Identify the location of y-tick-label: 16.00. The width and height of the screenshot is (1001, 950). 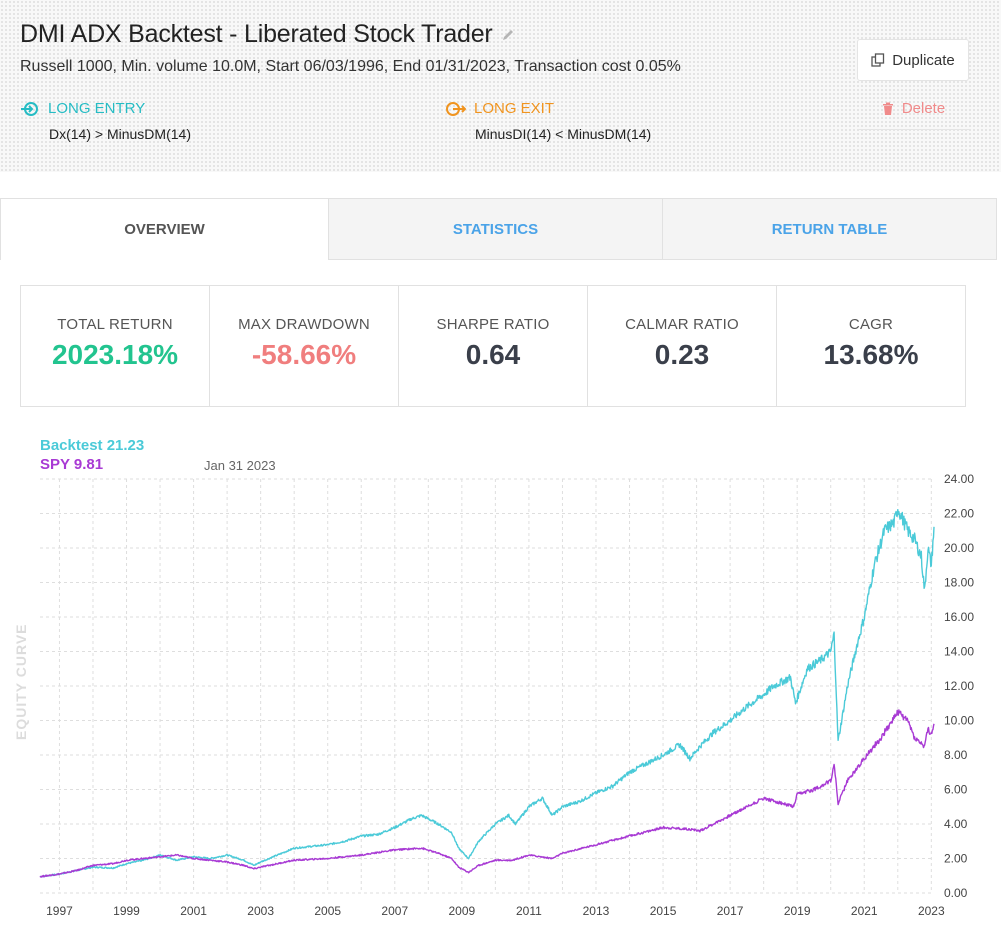
(959, 617).